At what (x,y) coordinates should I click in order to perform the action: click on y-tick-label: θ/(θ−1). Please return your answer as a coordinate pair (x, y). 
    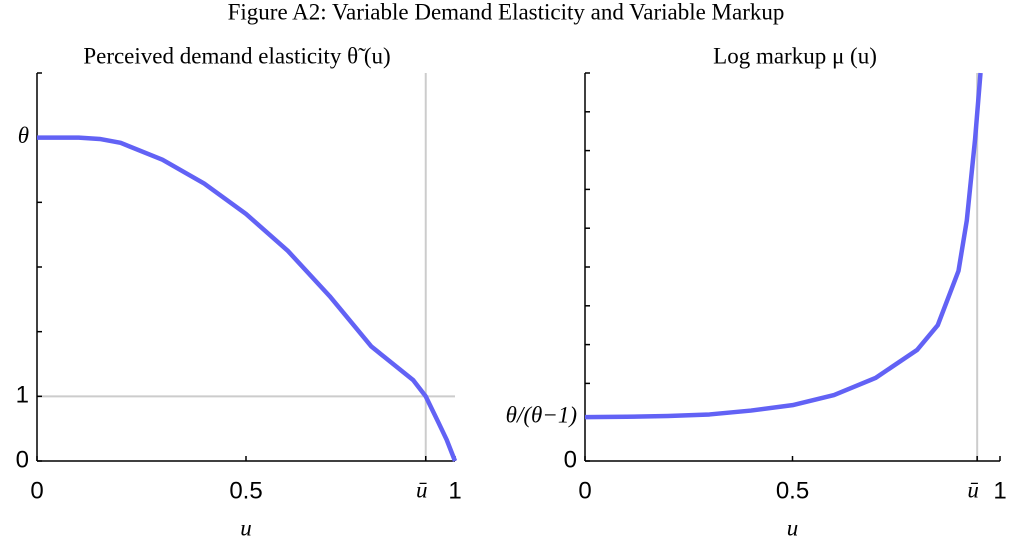
    Looking at the image, I should click on (541, 414).